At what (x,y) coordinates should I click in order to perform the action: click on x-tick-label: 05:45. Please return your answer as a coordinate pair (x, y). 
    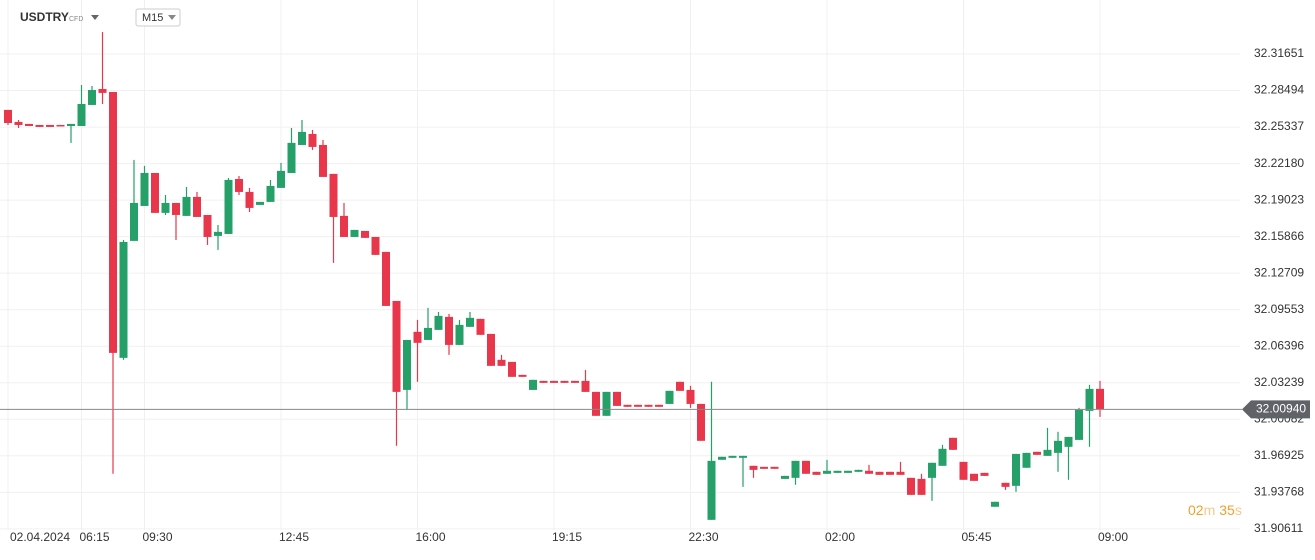
    Looking at the image, I should click on (977, 537).